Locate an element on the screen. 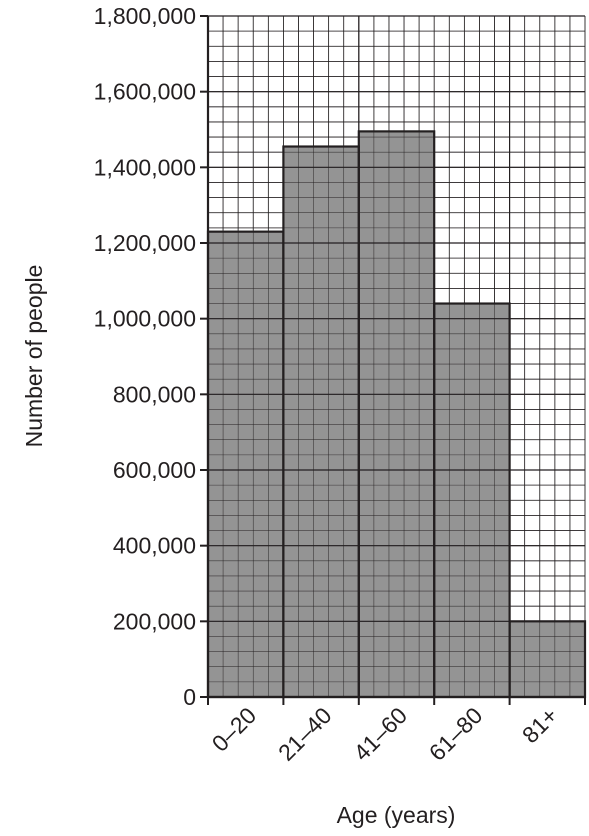 The image size is (589, 836). y-tick-label: 800,000 is located at coordinates (154, 394).